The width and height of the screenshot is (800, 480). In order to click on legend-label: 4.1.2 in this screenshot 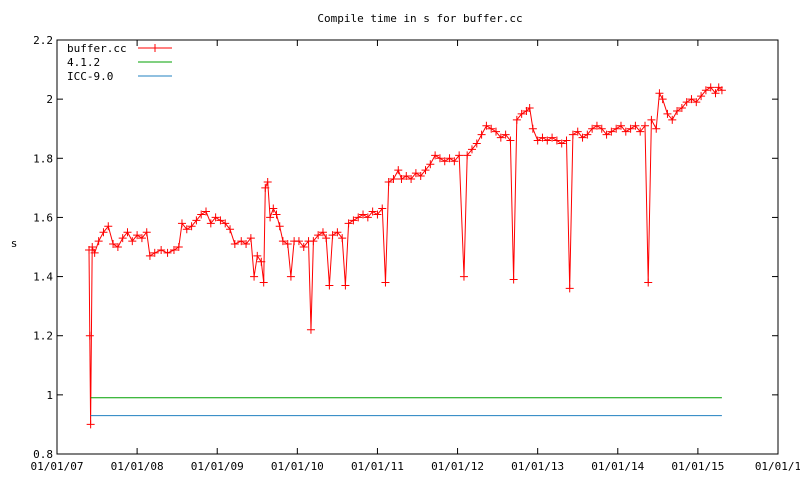, I will do `click(83, 62)`.